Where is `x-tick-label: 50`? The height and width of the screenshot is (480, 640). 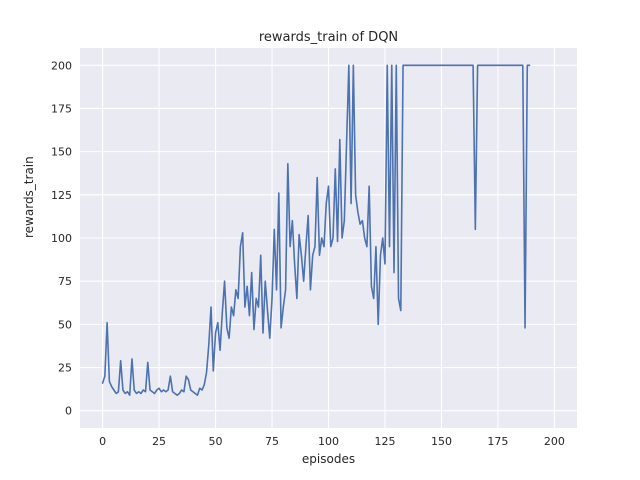
x-tick-label: 50 is located at coordinates (216, 441).